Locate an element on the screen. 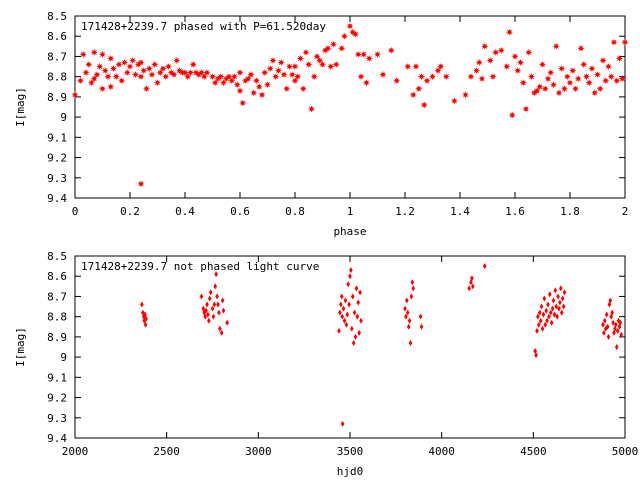 This screenshot has height=480, width=640. x-tick-label: 4000 is located at coordinates (441, 451).